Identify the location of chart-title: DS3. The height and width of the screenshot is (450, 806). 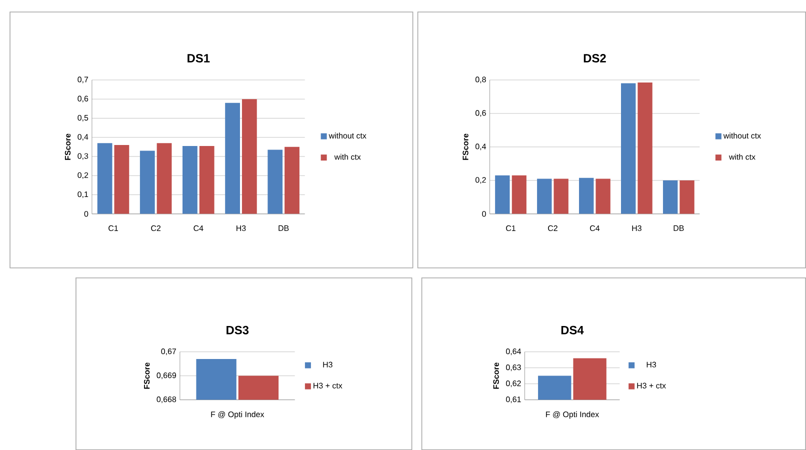
(237, 330).